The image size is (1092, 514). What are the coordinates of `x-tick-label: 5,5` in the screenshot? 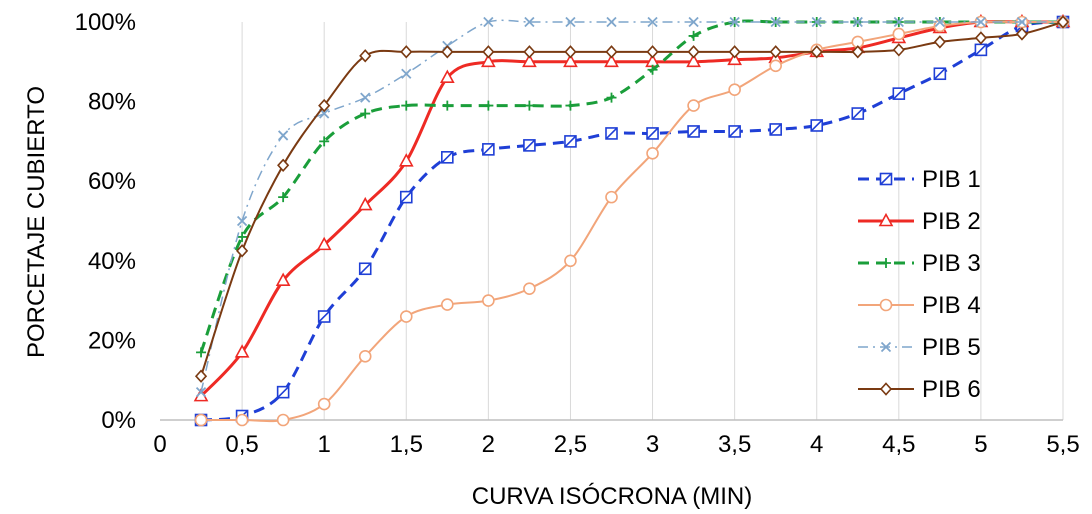 It's located at (1062, 444).